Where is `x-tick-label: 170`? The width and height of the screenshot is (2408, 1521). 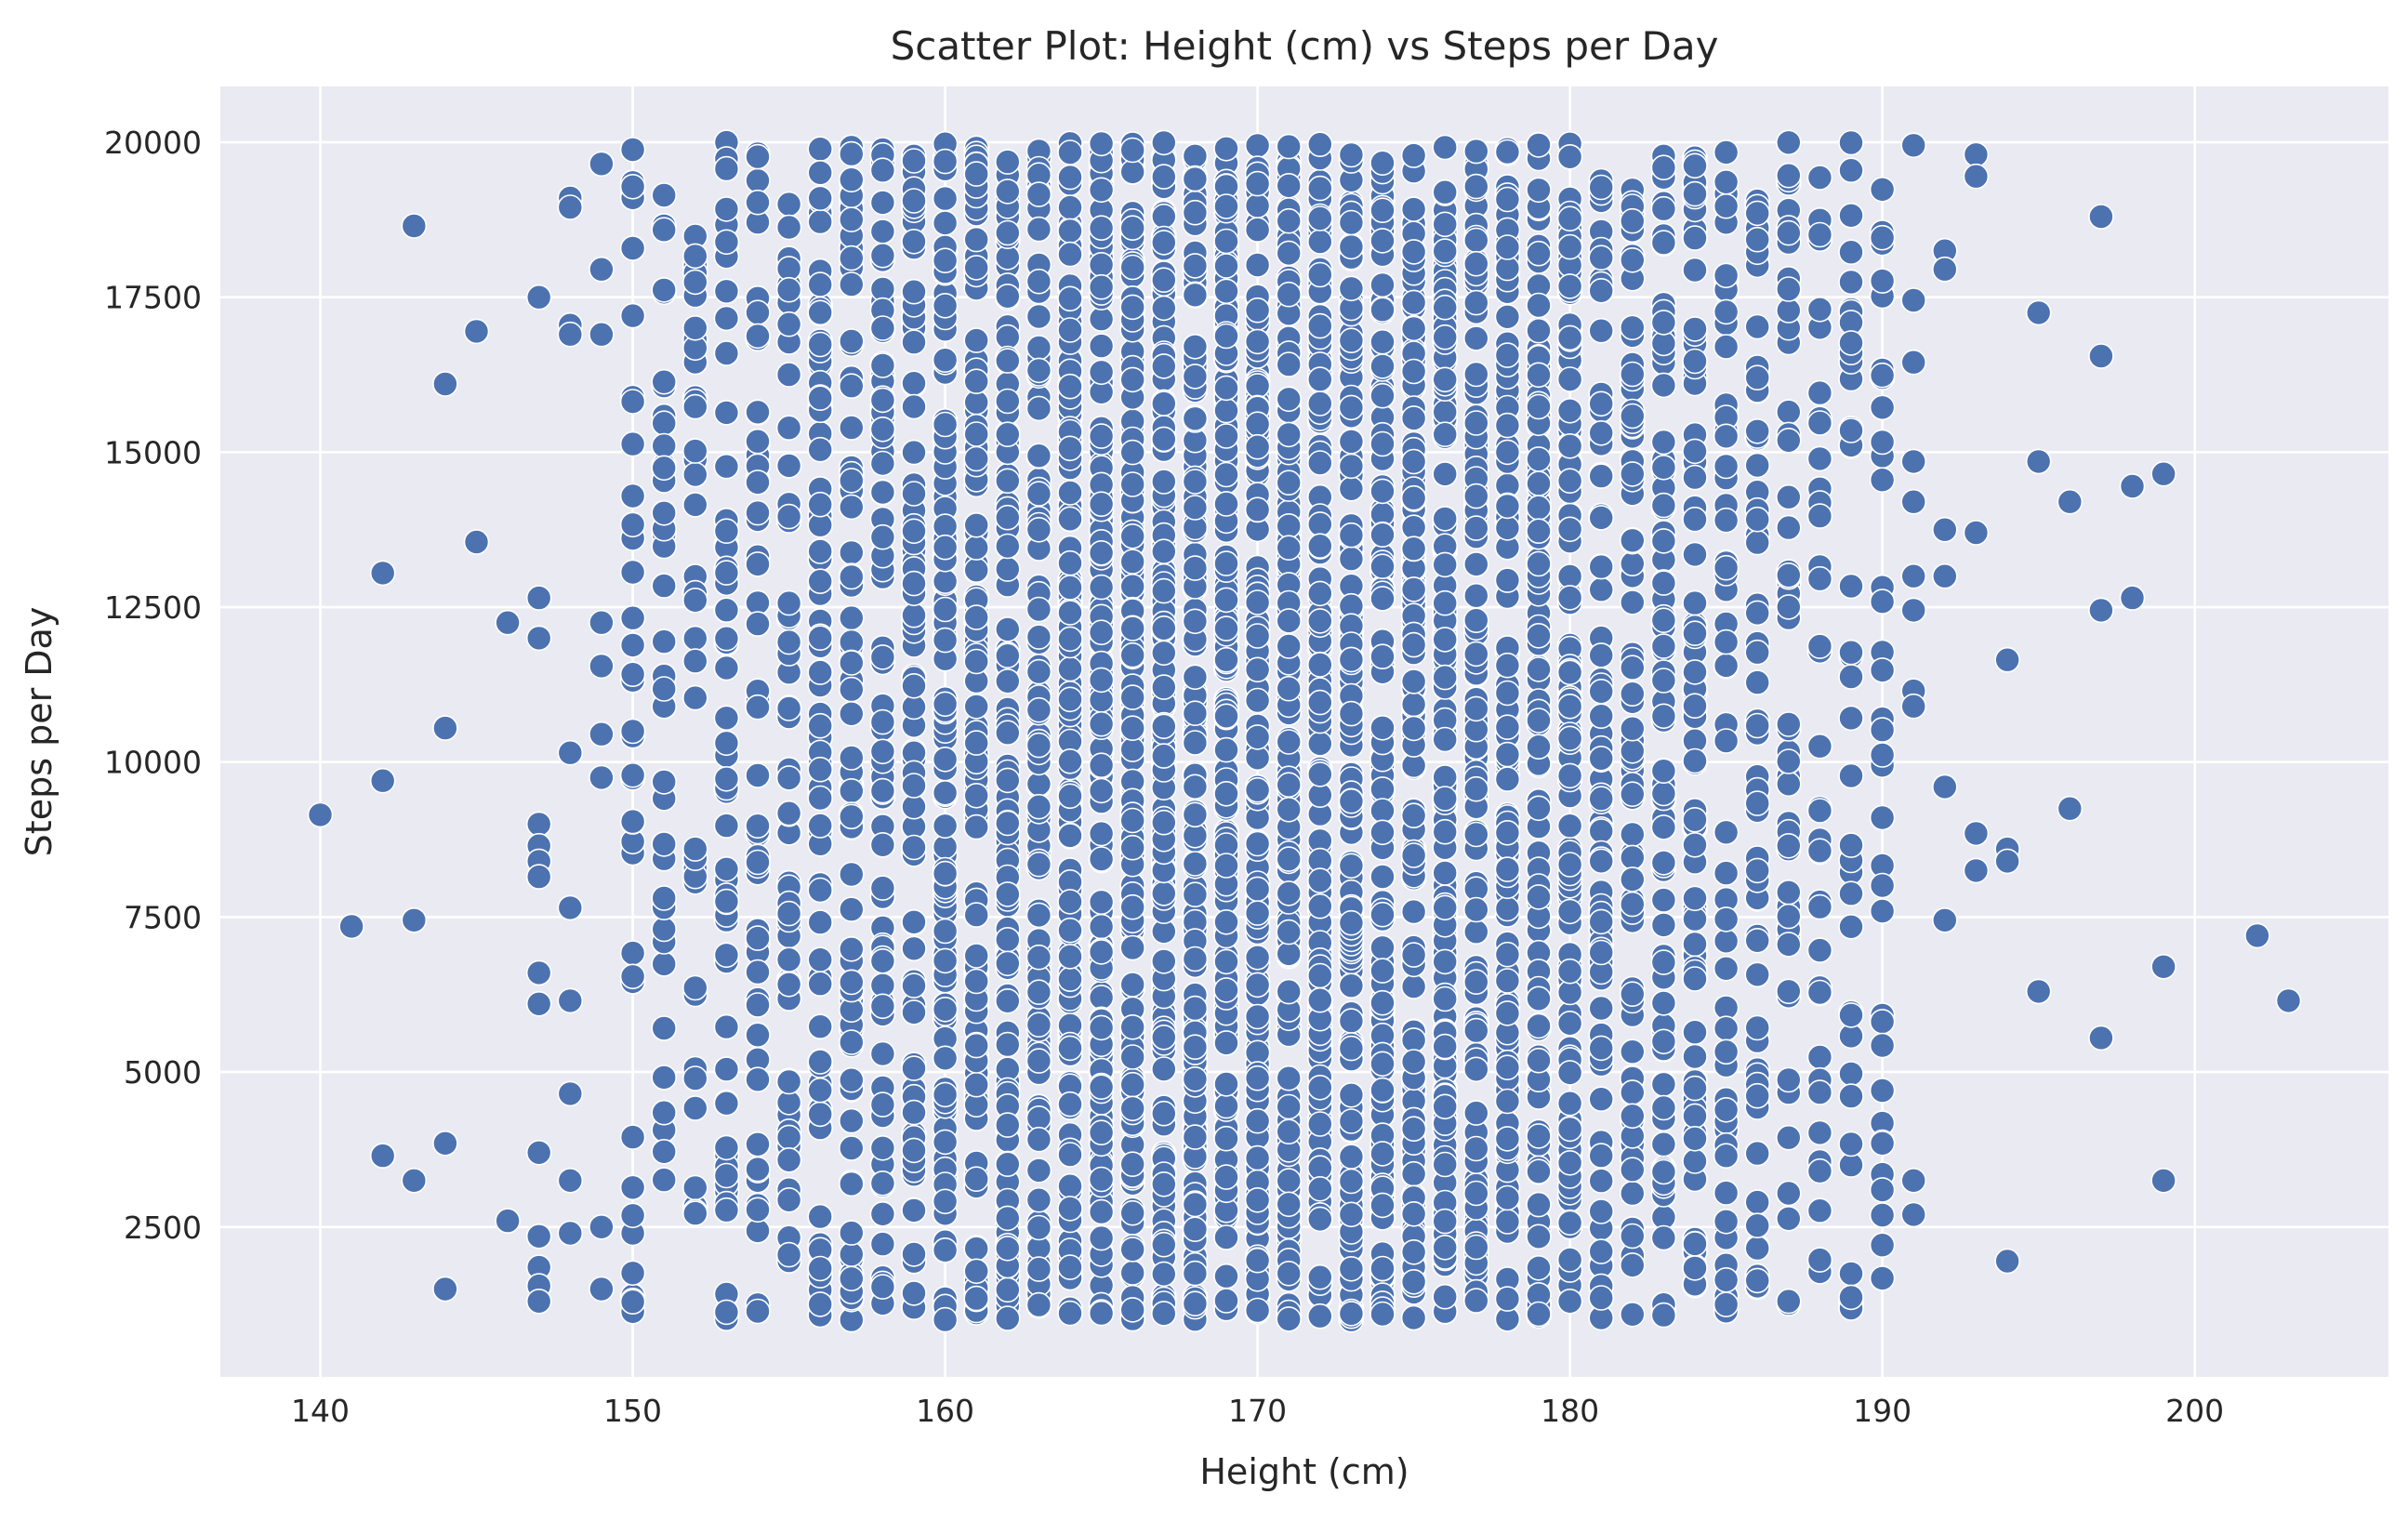 x-tick-label: 170 is located at coordinates (1257, 1411).